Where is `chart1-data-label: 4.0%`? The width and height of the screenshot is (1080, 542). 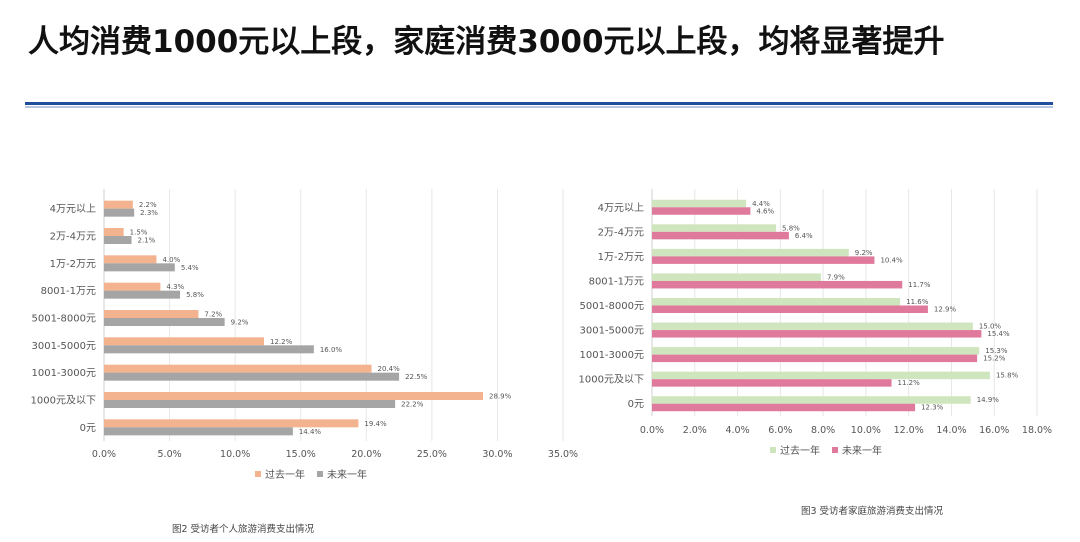 chart1-data-label: 4.0% is located at coordinates (171, 260).